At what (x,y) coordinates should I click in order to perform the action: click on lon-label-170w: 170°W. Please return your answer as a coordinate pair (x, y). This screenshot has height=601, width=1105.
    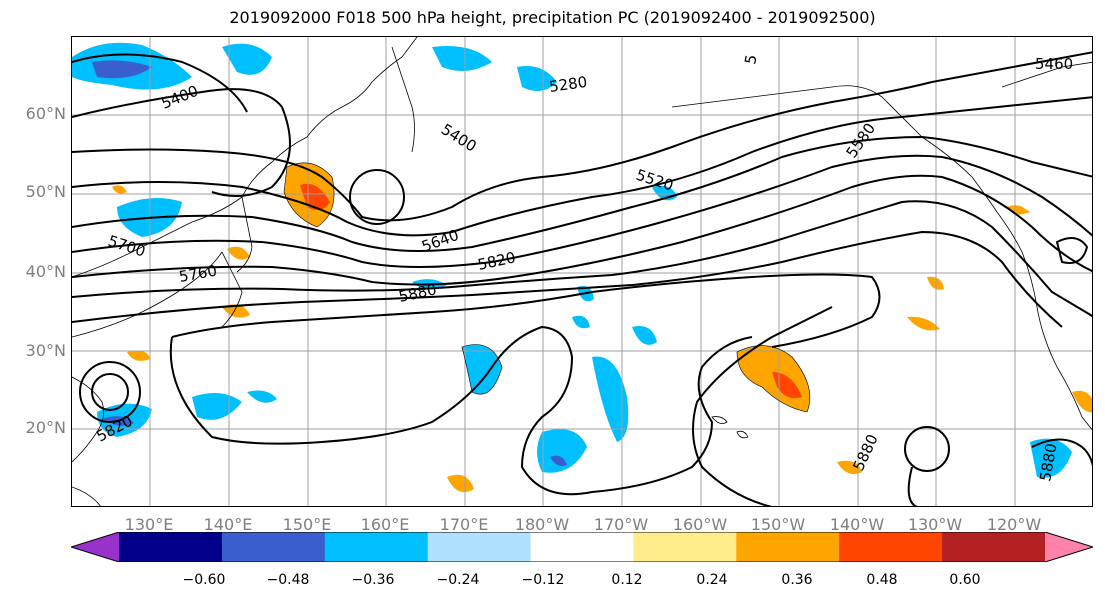
    Looking at the image, I should click on (621, 524).